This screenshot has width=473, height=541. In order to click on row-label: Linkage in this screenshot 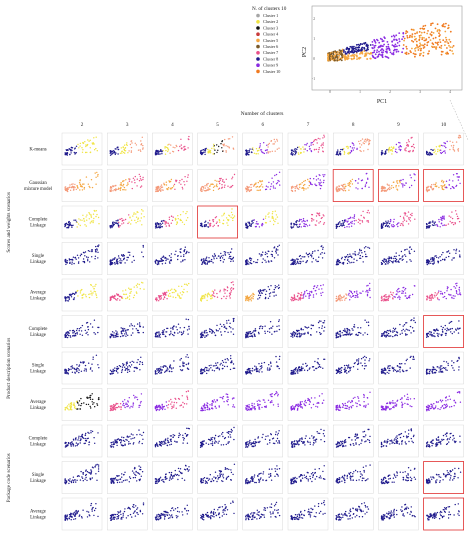, I will do `click(38, 226)`.